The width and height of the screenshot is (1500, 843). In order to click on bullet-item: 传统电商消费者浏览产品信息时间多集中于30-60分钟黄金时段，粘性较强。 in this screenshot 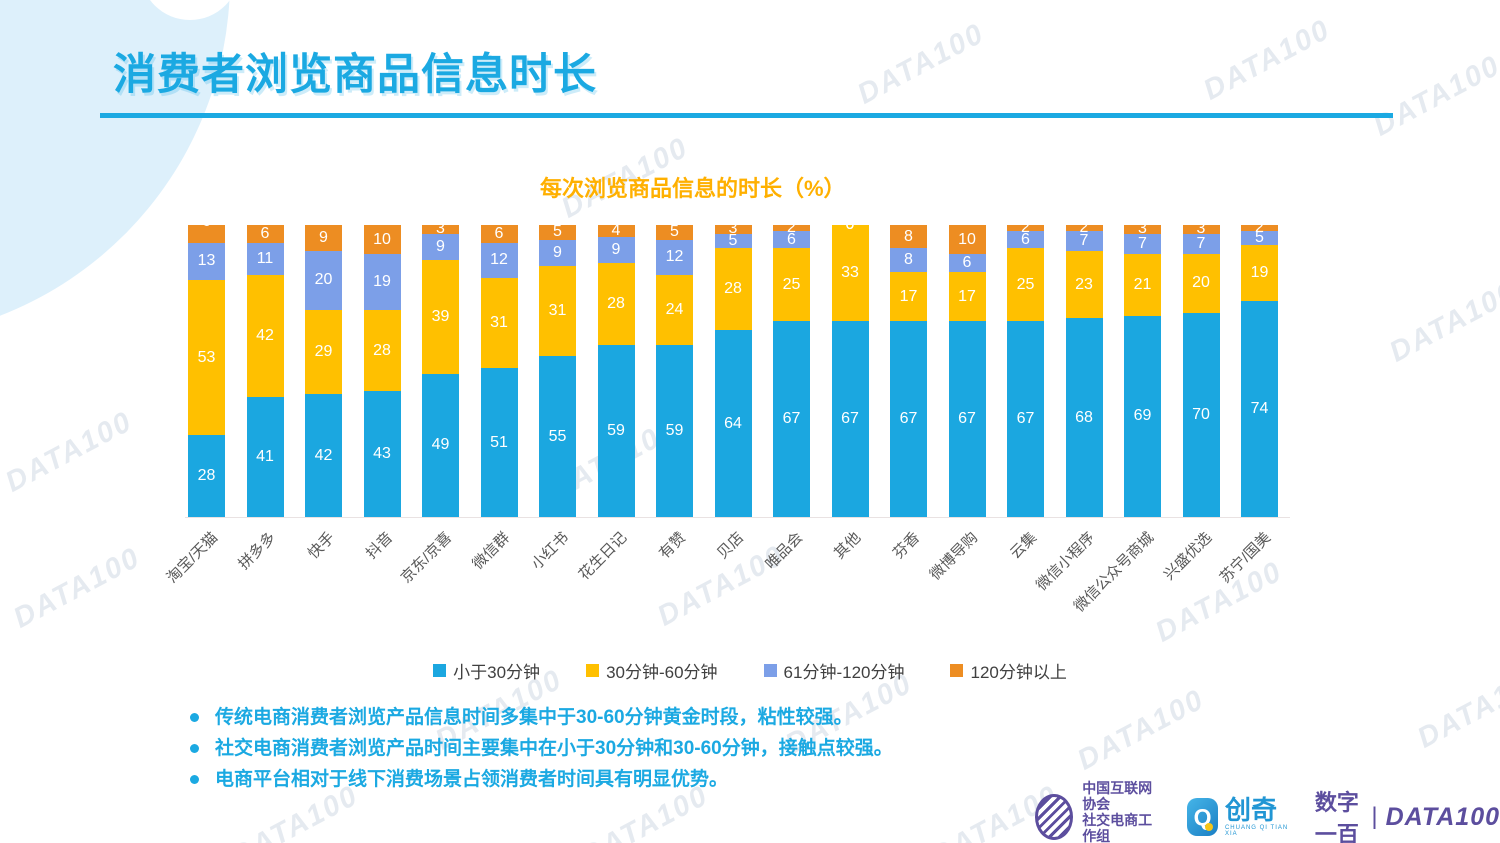, I will do `click(541, 718)`.